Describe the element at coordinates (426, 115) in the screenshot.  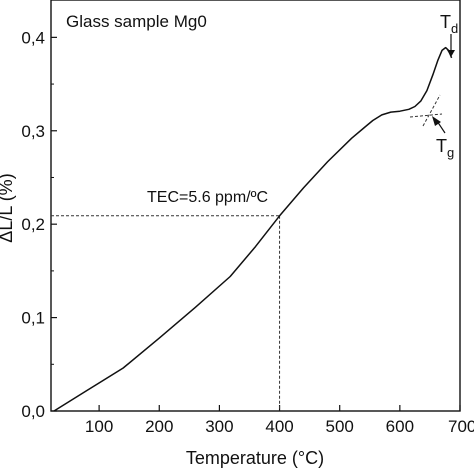
I see `tg-tangent-lower` at that location.